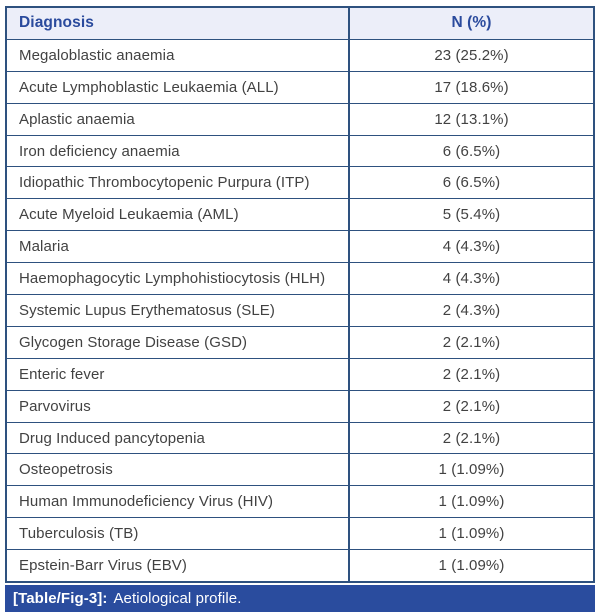 The height and width of the screenshot is (616, 600). What do you see at coordinates (178, 87) in the screenshot?
I see `diagnosis-cell: Acute Lymphoblastic Leukaemia (ALL)` at bounding box center [178, 87].